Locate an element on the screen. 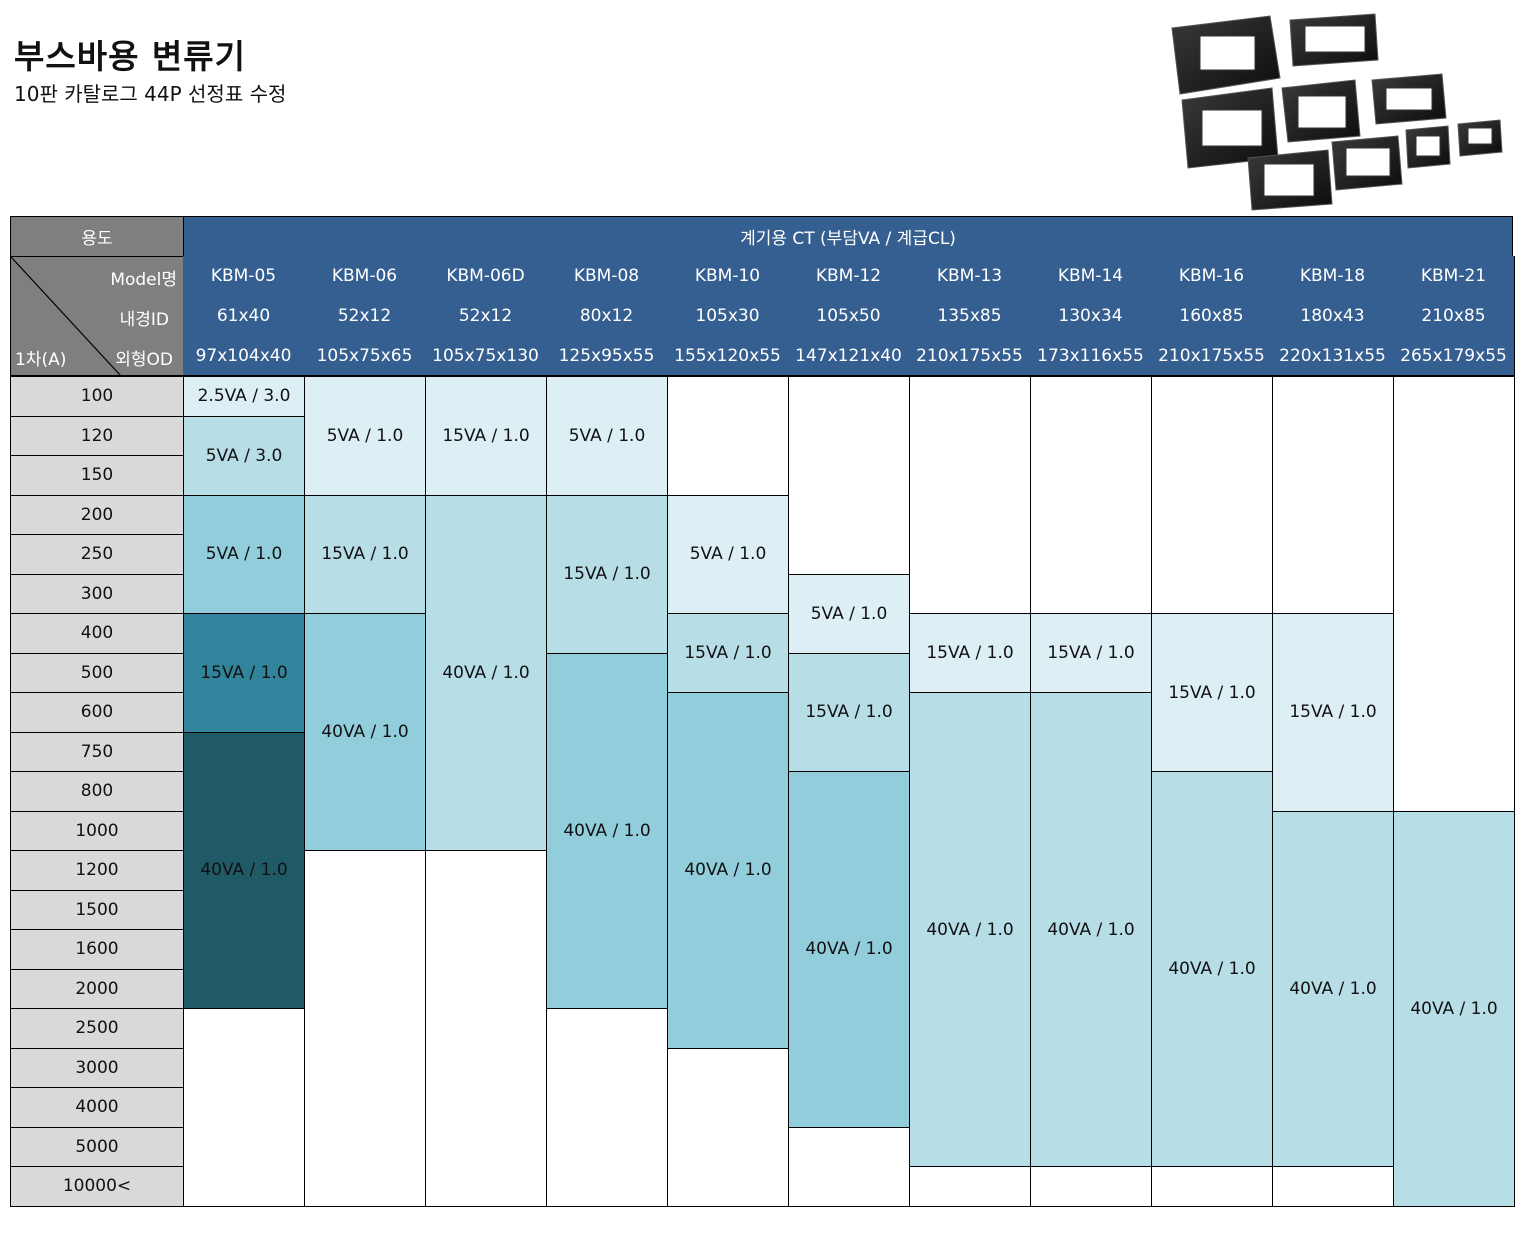 The image size is (1522, 1239). header-right-border is located at coordinates (1514, 316).